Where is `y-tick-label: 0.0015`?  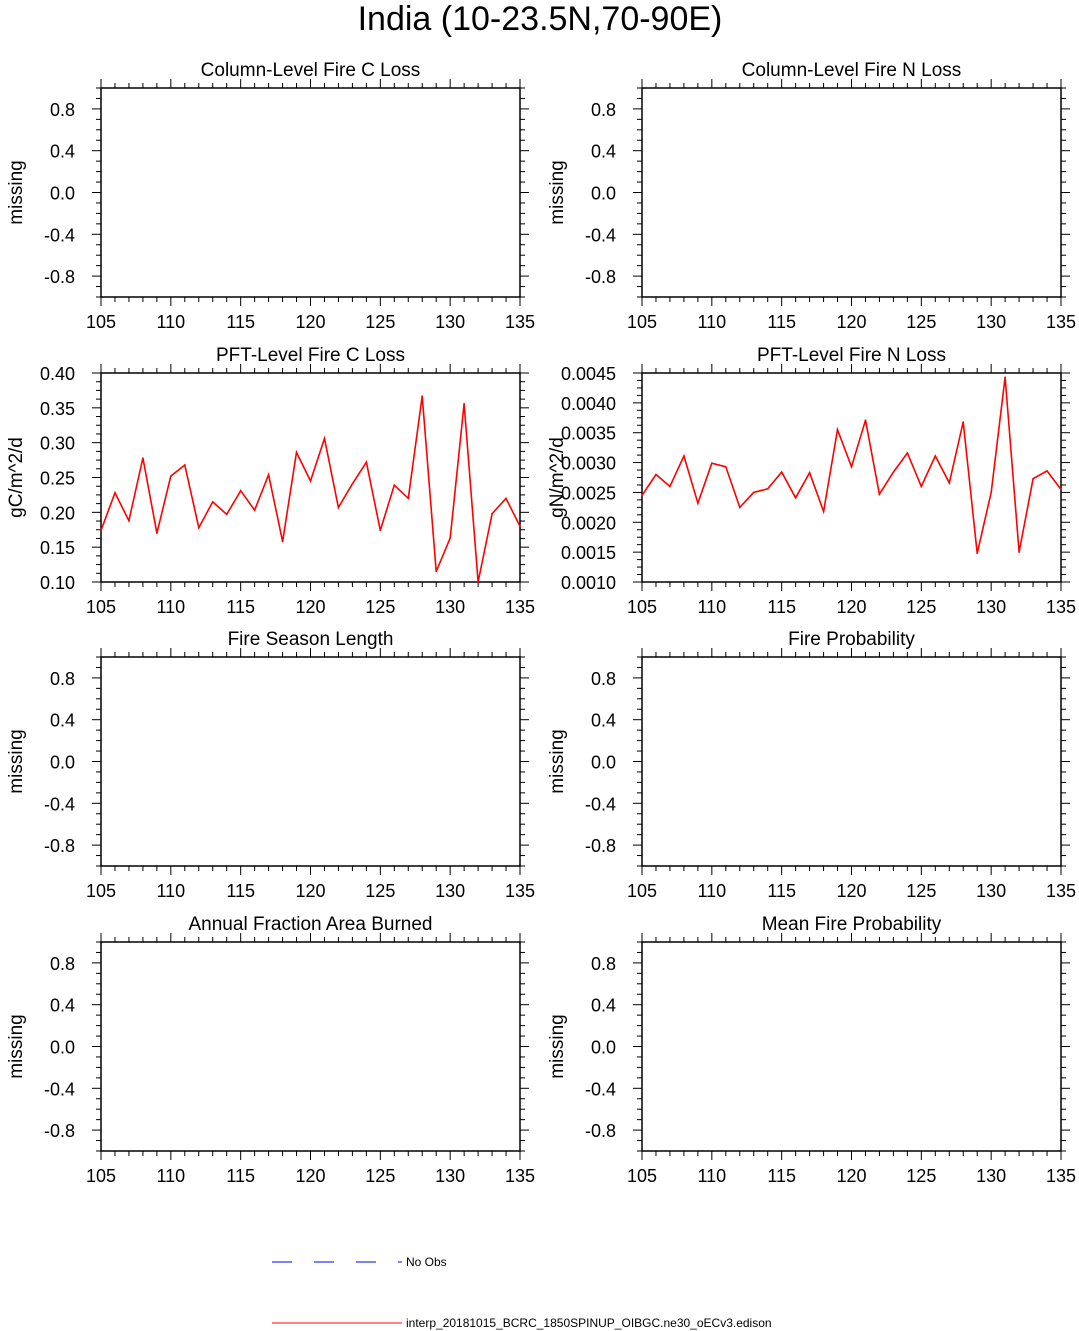
y-tick-label: 0.0015 is located at coordinates (588, 553).